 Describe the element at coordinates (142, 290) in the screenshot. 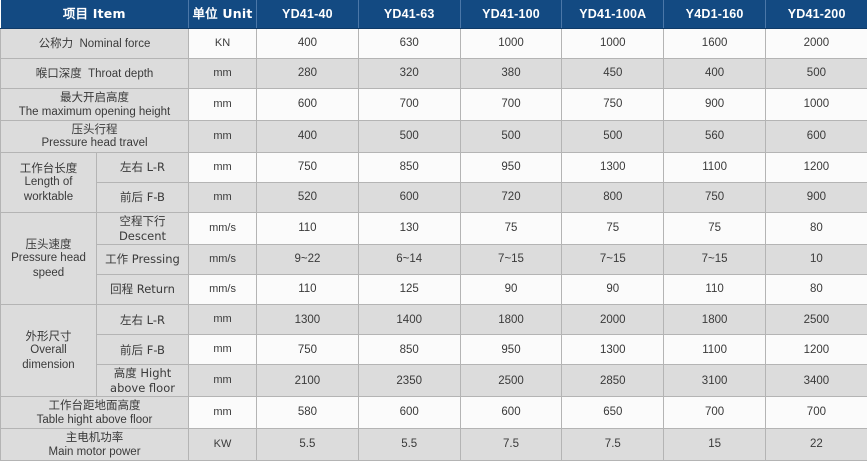

I see `row-sub-label: 回程 Return` at that location.